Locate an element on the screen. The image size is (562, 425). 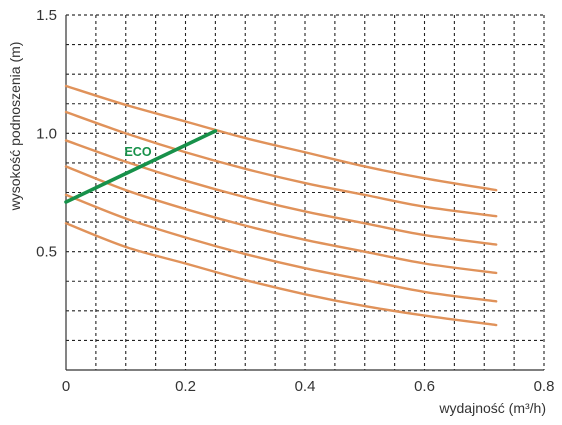
y-tick-label: 1.5 is located at coordinates (46, 15).